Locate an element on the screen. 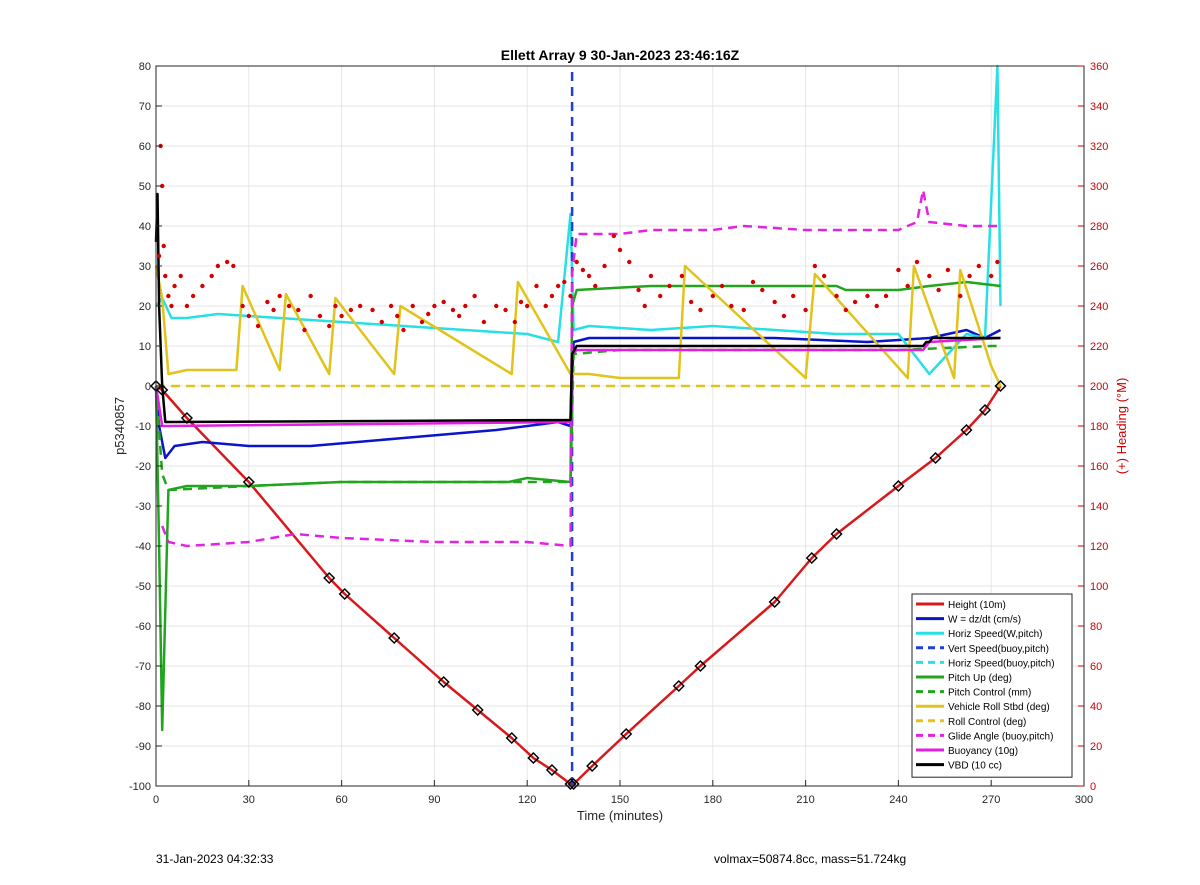  y2-tick-label: 160 is located at coordinates (1099, 467).